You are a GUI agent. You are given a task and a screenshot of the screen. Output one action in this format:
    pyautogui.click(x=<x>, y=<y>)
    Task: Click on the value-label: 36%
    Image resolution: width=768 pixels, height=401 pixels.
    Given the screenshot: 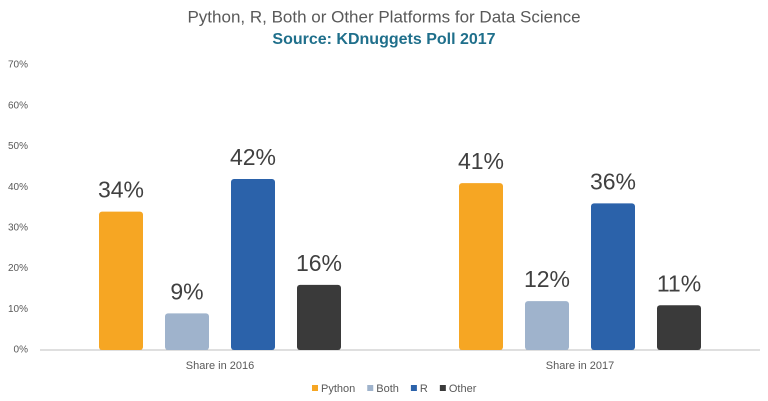 What is the action you would take?
    pyautogui.click(x=613, y=182)
    